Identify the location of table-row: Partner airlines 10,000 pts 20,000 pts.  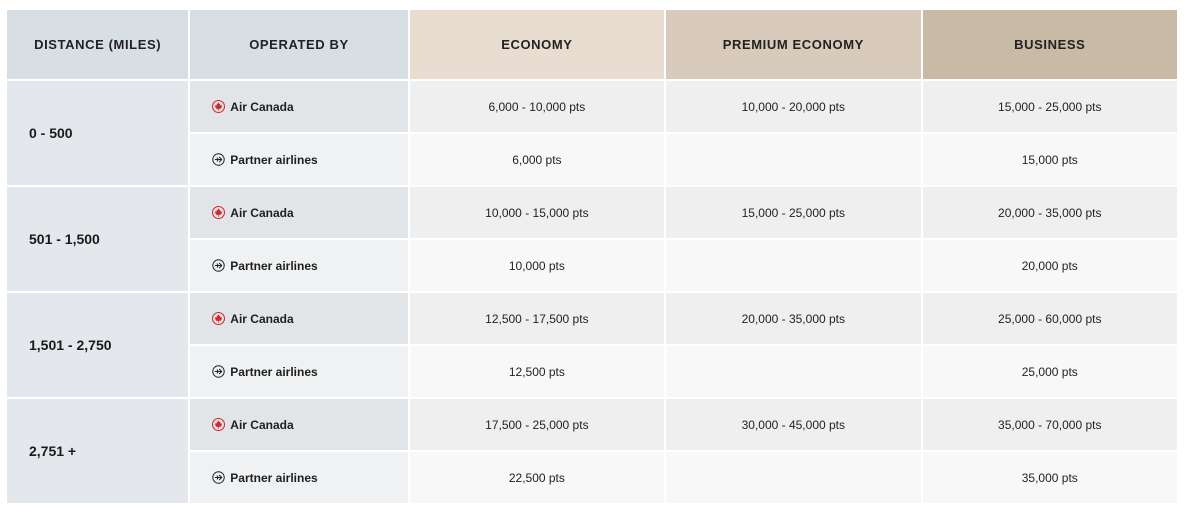
(592, 265).